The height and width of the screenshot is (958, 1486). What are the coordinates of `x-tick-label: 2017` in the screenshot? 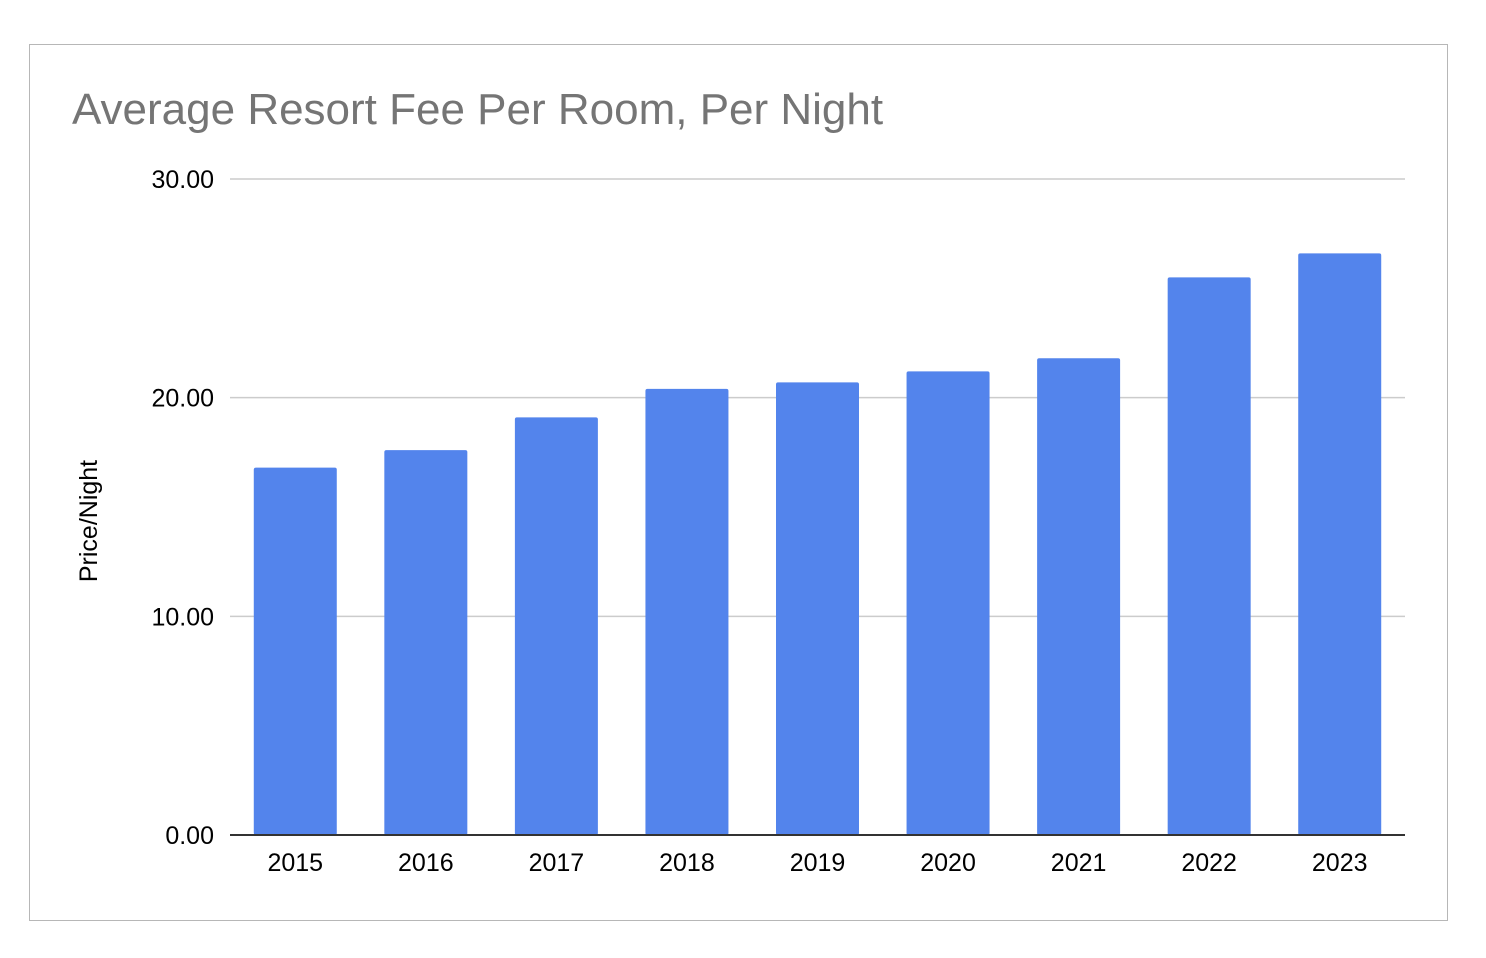 It's located at (557, 863).